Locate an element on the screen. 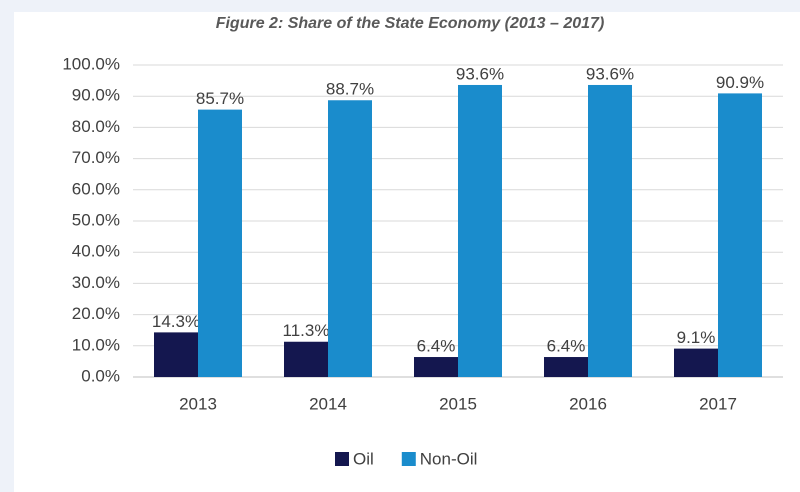  y-tick-label: 100.0% is located at coordinates (91, 63).